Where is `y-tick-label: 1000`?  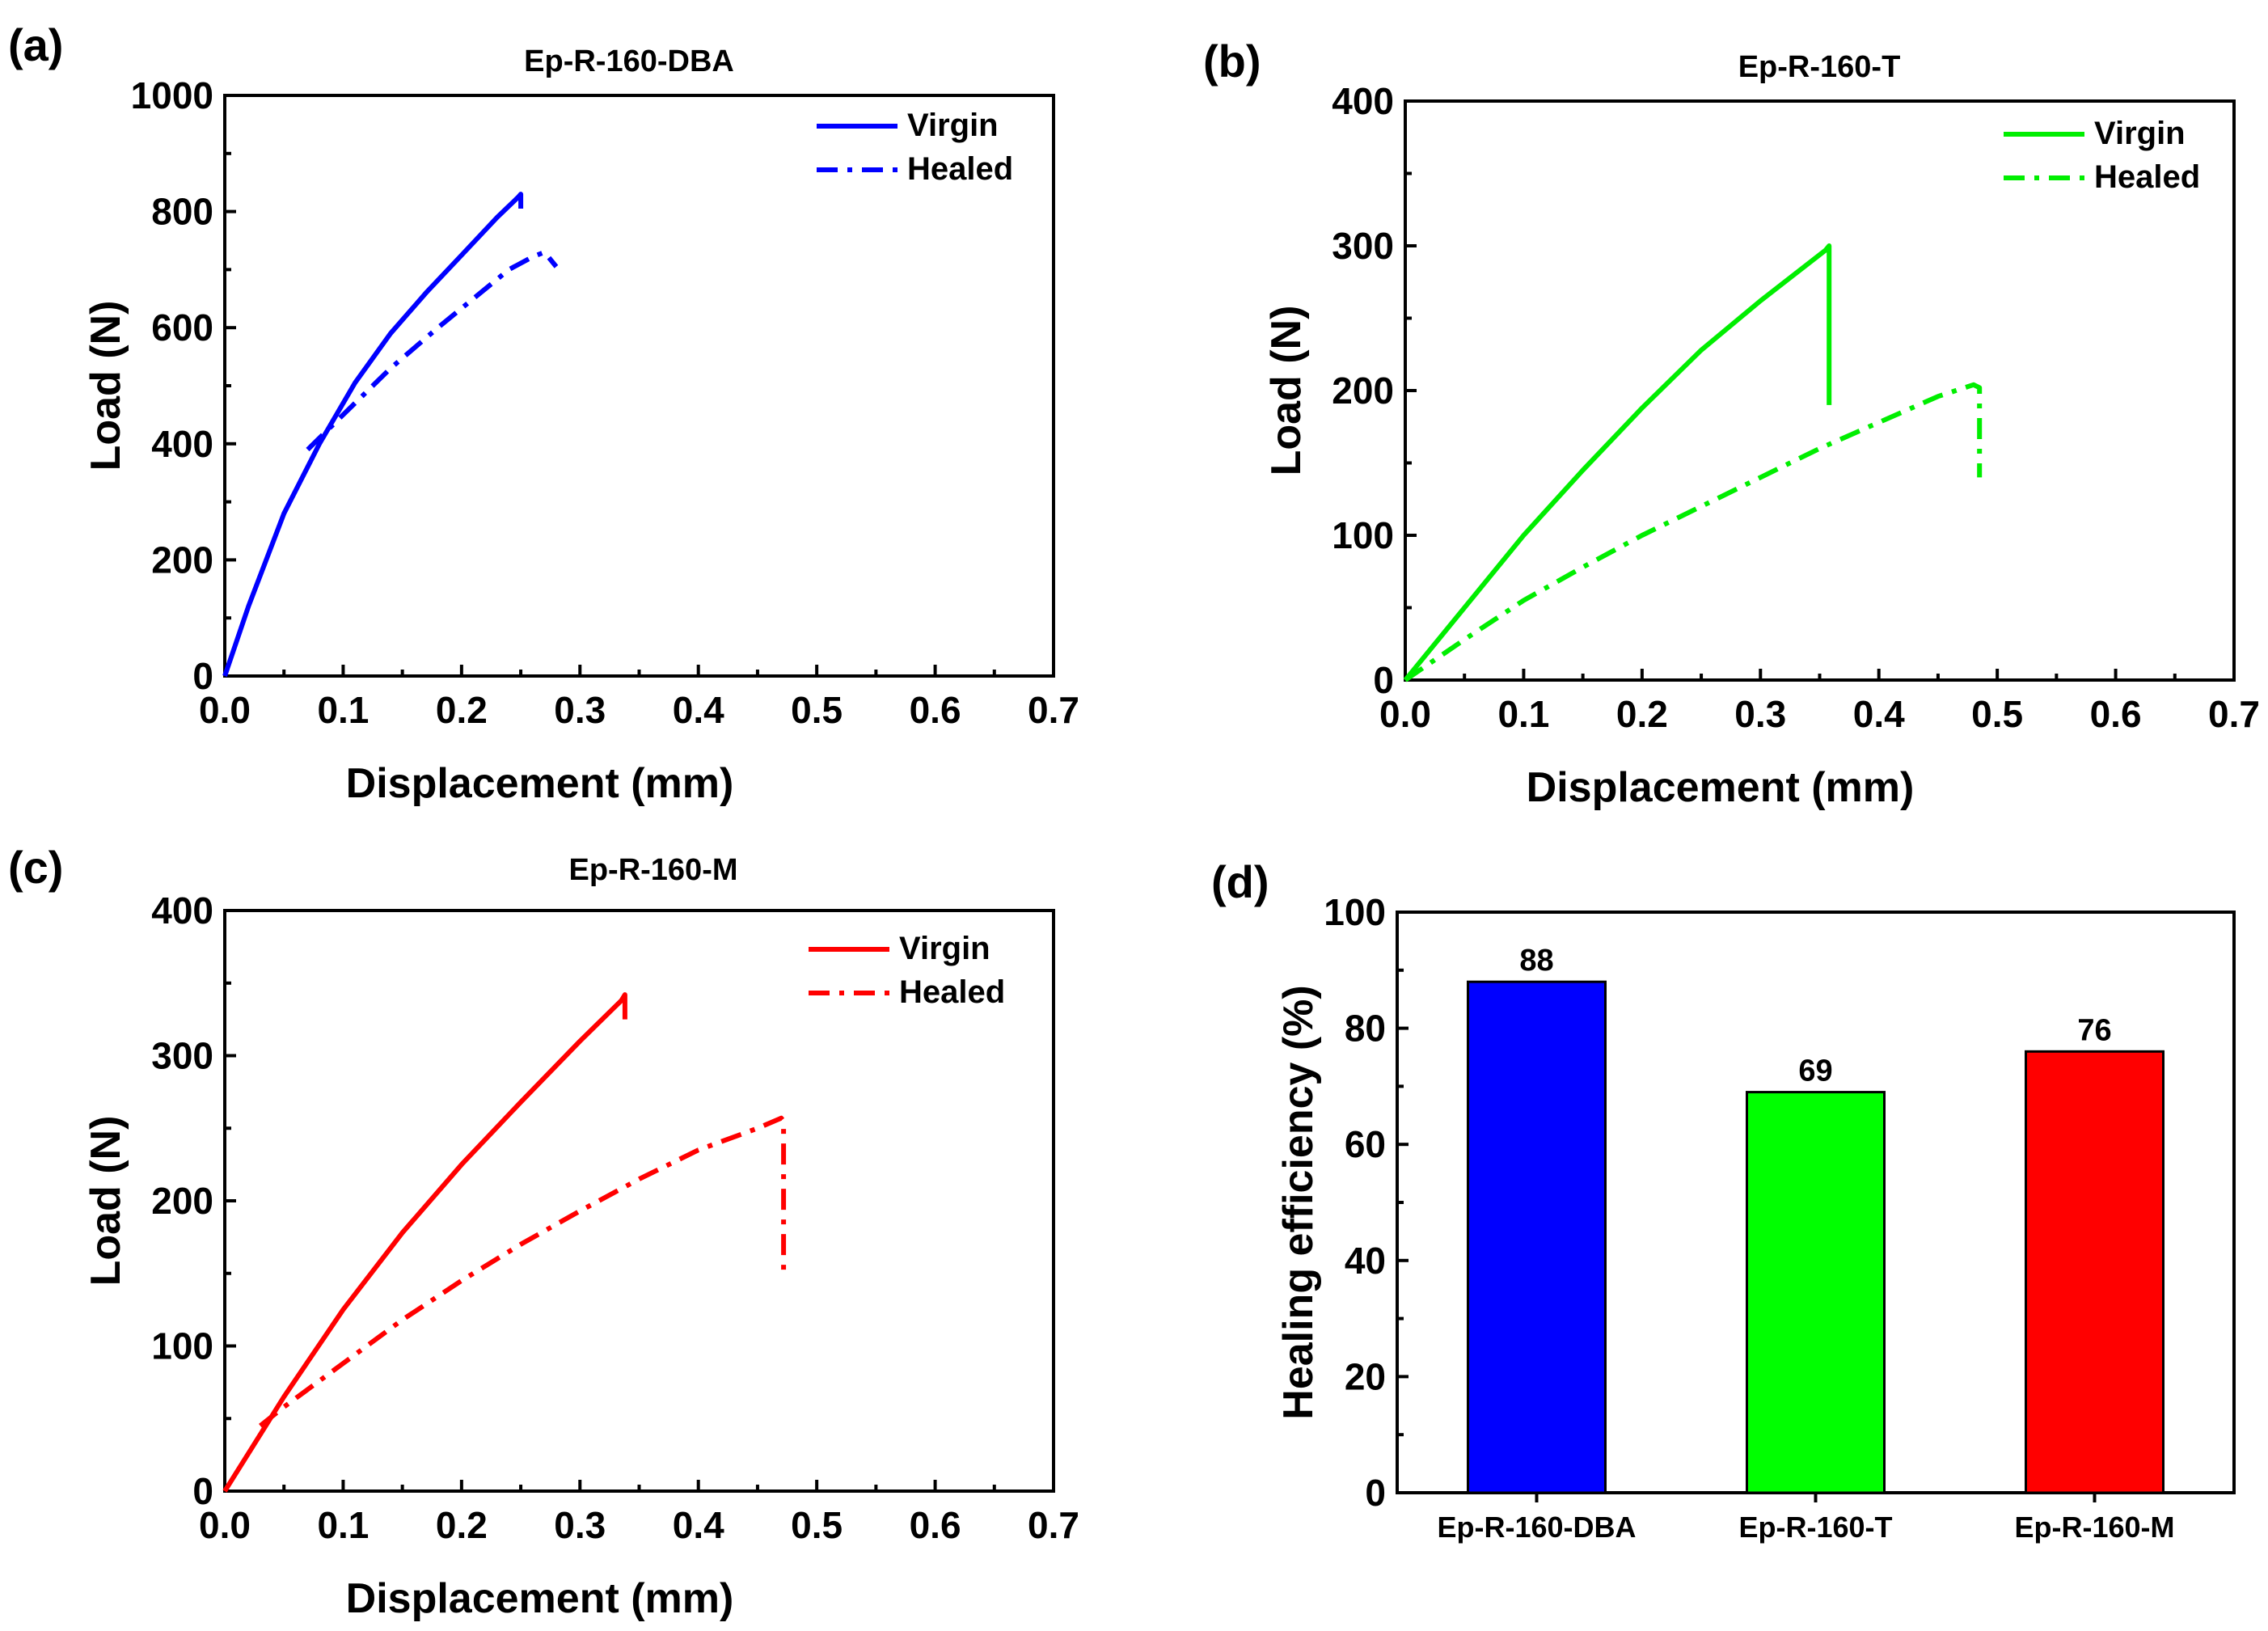 y-tick-label: 1000 is located at coordinates (172, 95).